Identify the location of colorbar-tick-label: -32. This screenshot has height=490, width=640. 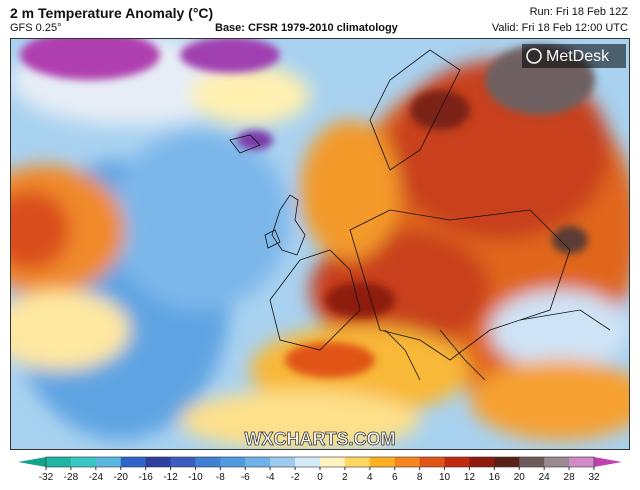
(46, 477).